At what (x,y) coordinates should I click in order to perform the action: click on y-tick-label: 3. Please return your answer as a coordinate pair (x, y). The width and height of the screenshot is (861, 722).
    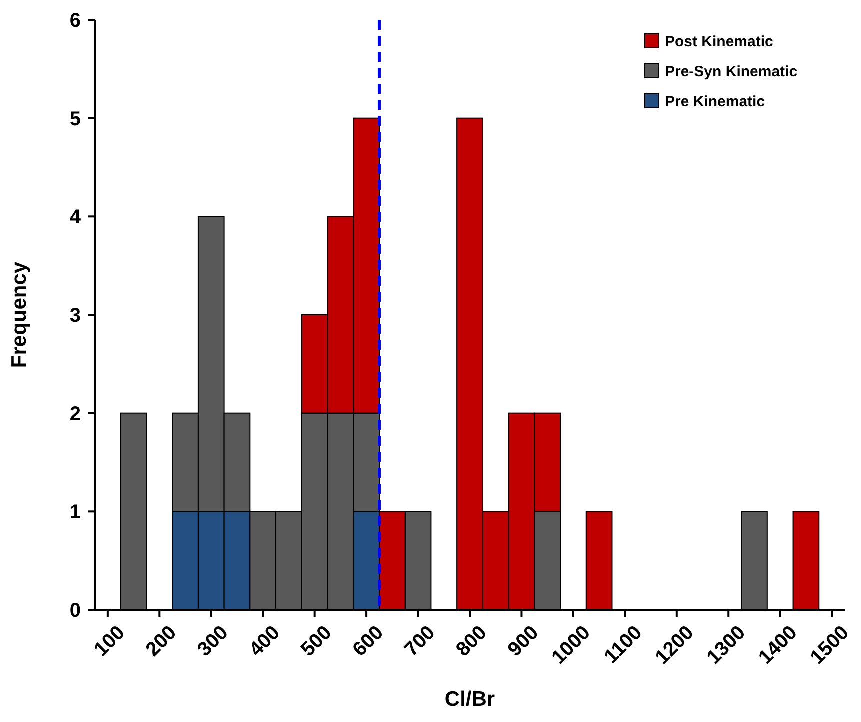
    Looking at the image, I should click on (75, 316).